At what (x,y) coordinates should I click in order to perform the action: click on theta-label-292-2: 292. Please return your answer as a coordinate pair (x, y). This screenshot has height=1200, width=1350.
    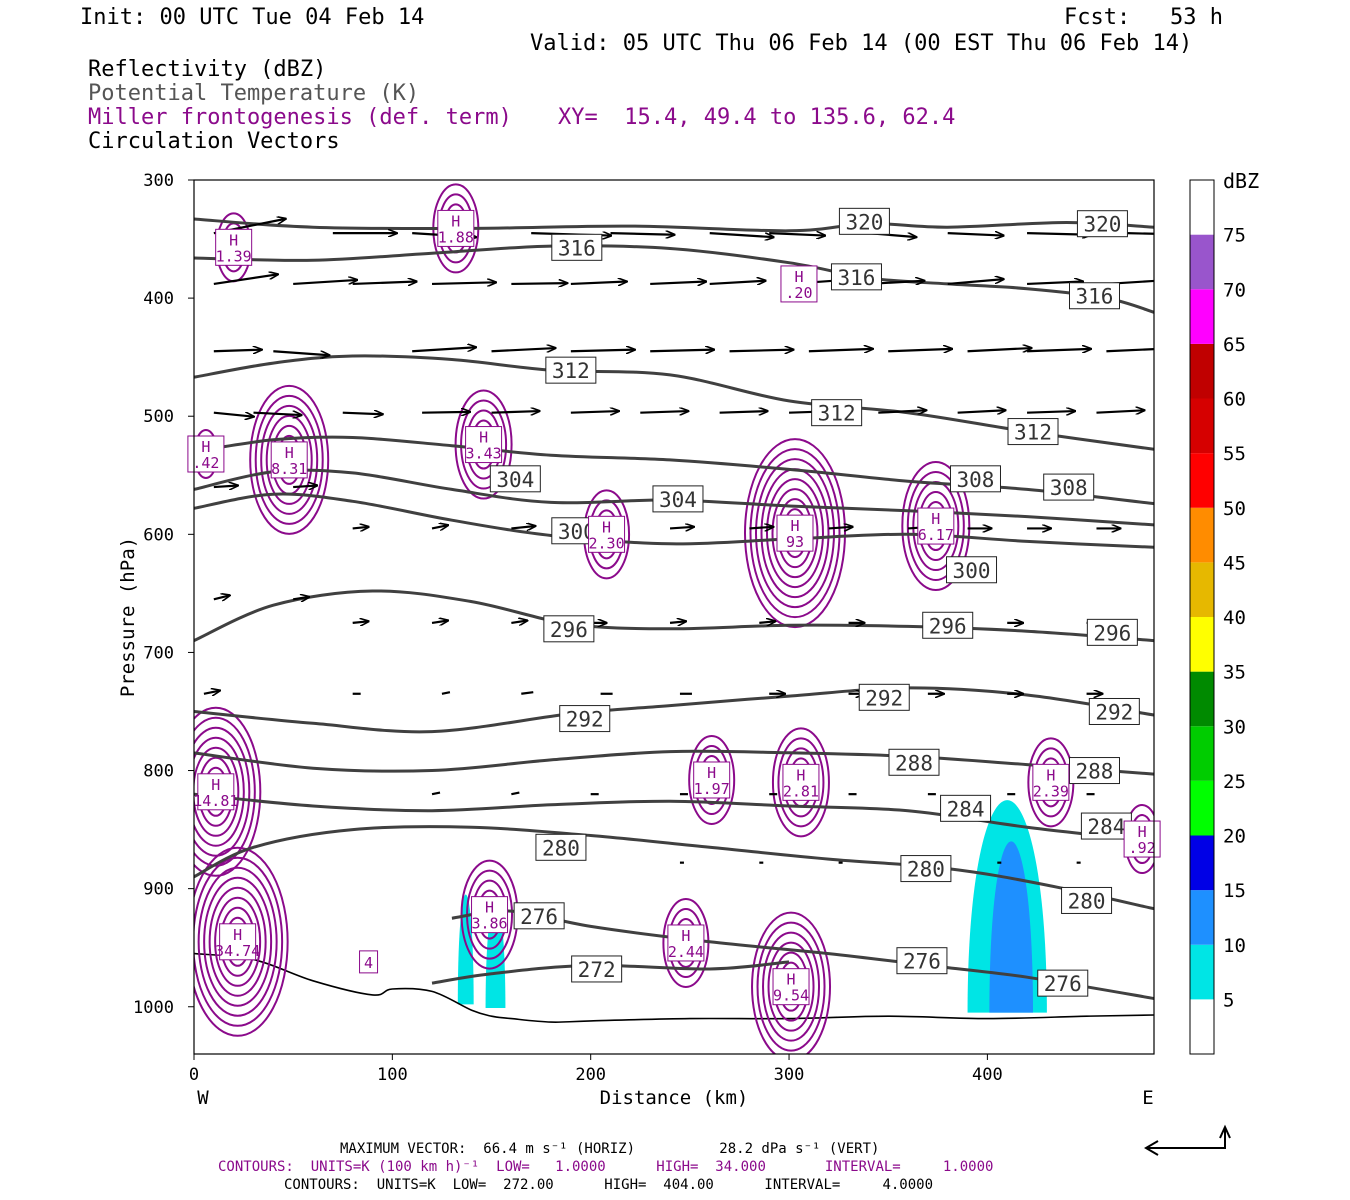
    Looking at the image, I should click on (1114, 712).